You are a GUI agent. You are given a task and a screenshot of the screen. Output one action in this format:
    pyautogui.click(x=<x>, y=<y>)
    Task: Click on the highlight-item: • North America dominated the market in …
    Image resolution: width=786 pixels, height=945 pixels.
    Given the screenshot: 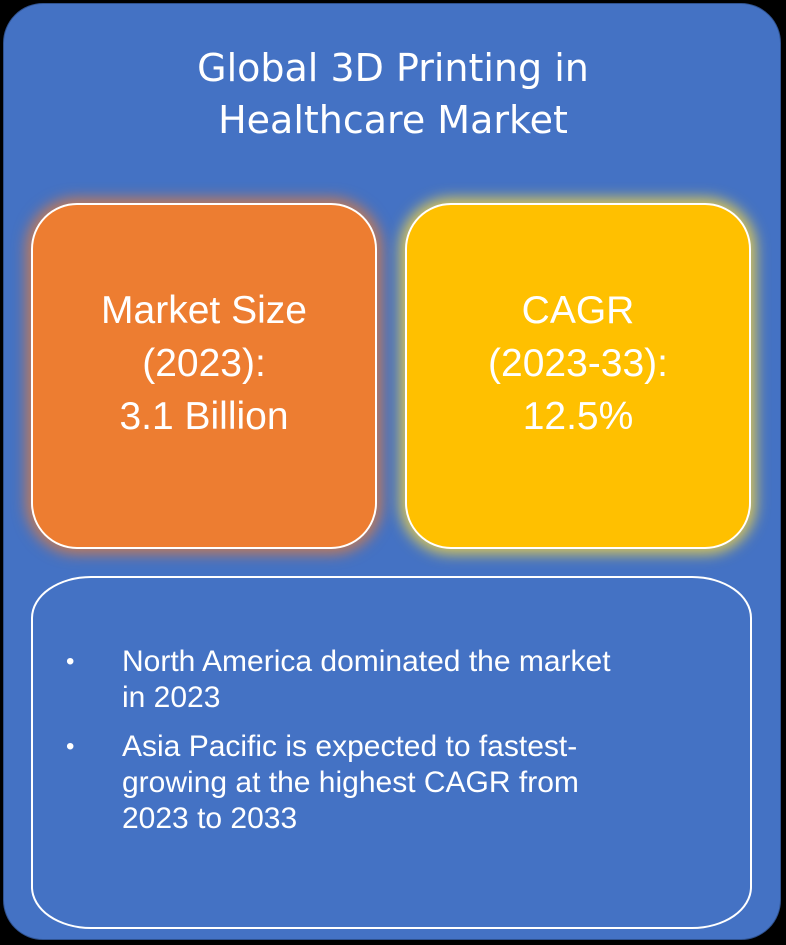 What is the action you would take?
    pyautogui.click(x=391, y=680)
    